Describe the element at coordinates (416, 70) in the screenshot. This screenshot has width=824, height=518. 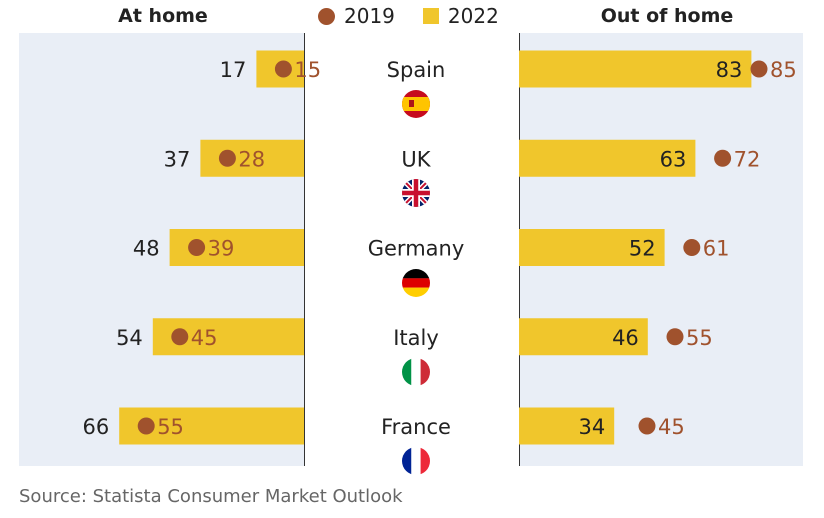
I see `category-label-spain: Spain` at that location.